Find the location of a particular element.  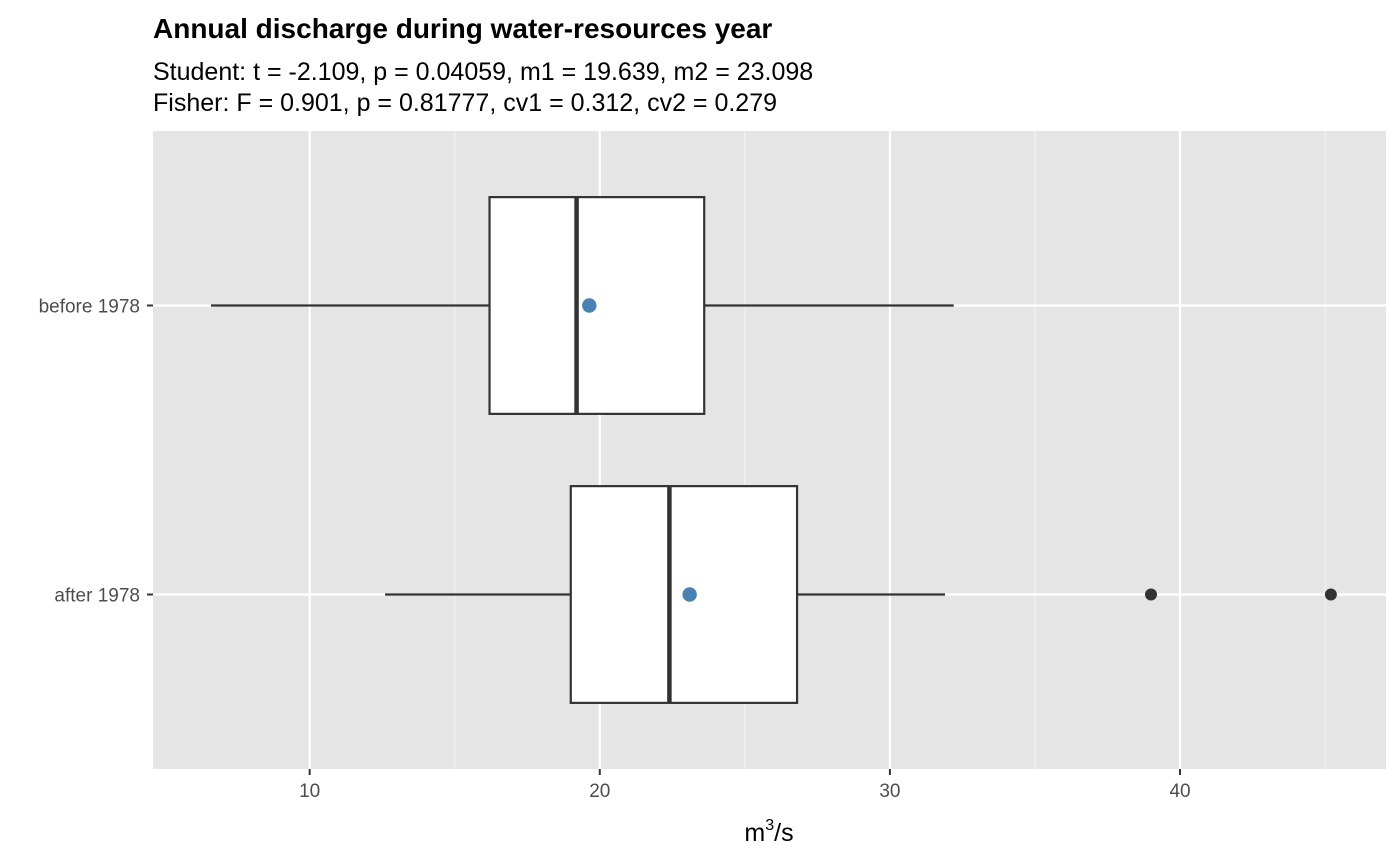

box-group is located at coordinates (582, 305).